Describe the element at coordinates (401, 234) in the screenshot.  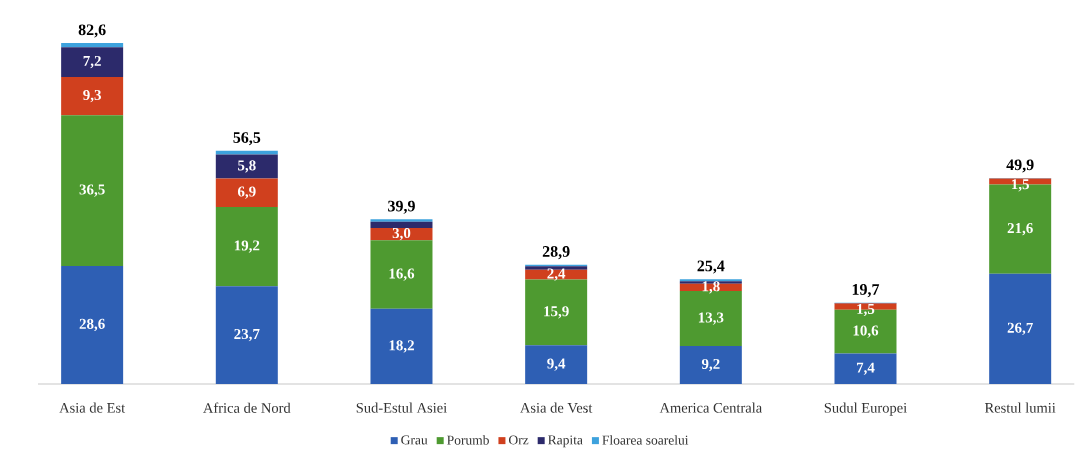
I see `data-label: 3,0` at that location.